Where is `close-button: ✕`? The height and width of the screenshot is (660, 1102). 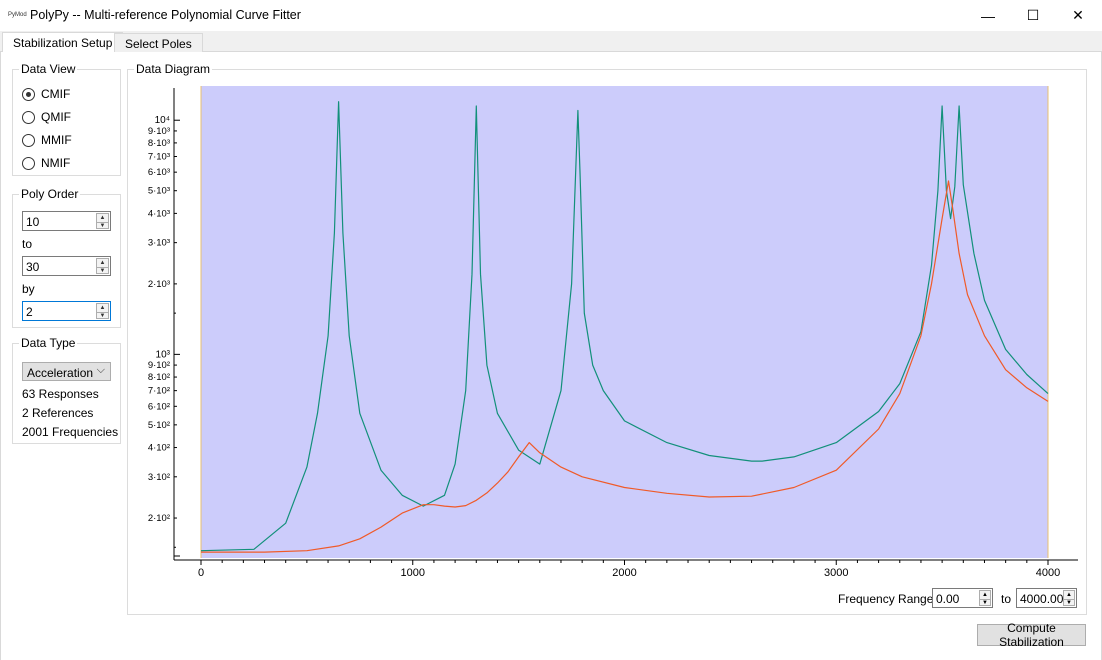 close-button: ✕ is located at coordinates (1078, 15).